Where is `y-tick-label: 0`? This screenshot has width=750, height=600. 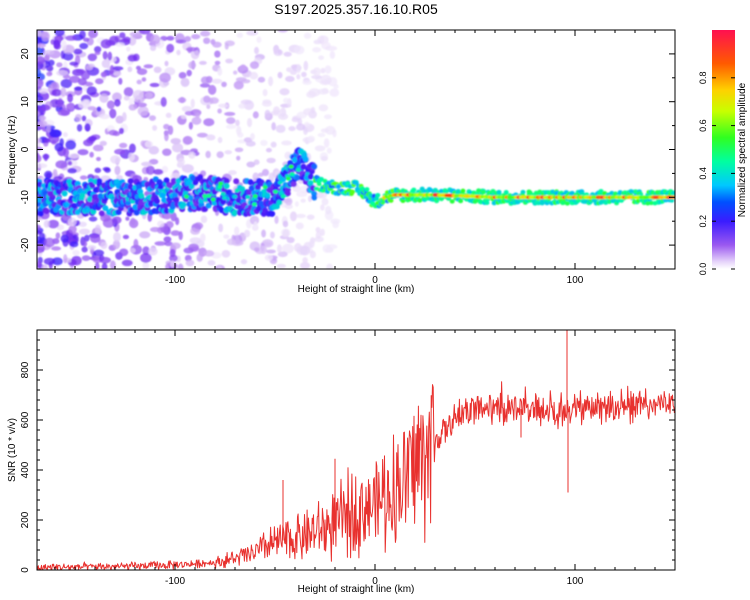
y-tick-label: 0 is located at coordinates (25, 570).